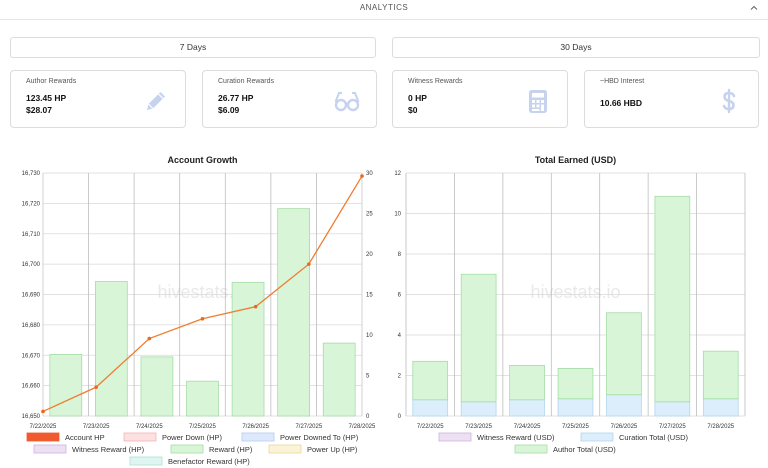 This screenshot has width=768, height=468. What do you see at coordinates (575, 160) in the screenshot?
I see `chart-title: Total Earned (USD)` at bounding box center [575, 160].